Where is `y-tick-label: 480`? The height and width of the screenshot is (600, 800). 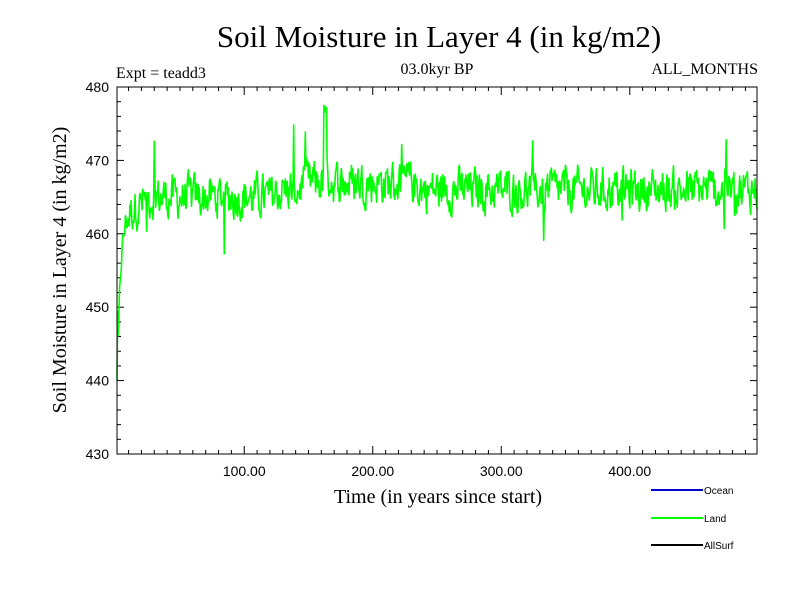 y-tick-label: 480 is located at coordinates (98, 87).